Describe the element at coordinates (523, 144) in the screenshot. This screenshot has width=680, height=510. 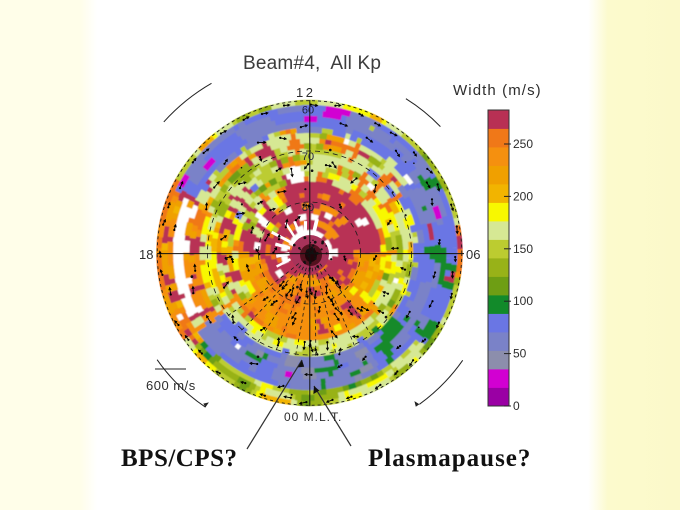
I see `svg-text: 250` at that location.